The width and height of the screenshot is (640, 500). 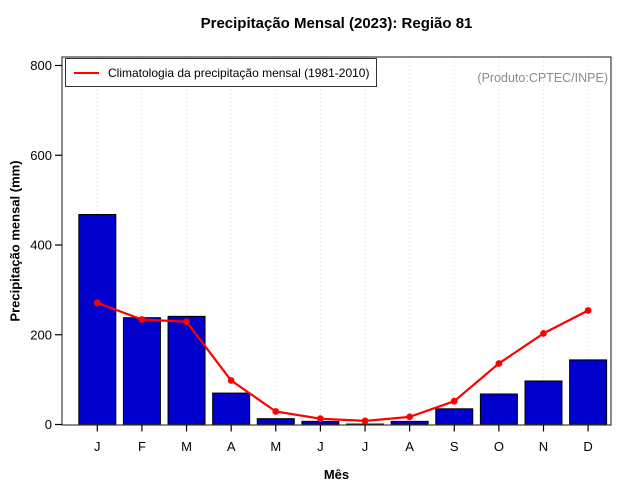 I want to click on x-tick-label: S, so click(x=454, y=446).